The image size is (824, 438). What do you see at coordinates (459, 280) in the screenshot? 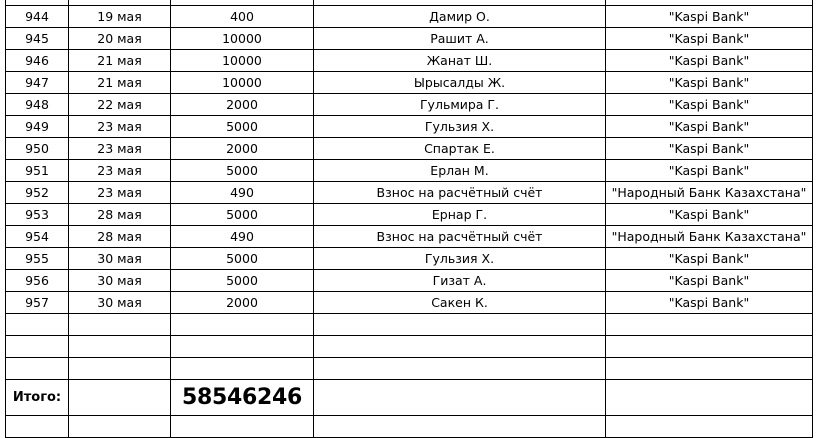
I see `cell-payer-name: Гизат А.` at bounding box center [459, 280].